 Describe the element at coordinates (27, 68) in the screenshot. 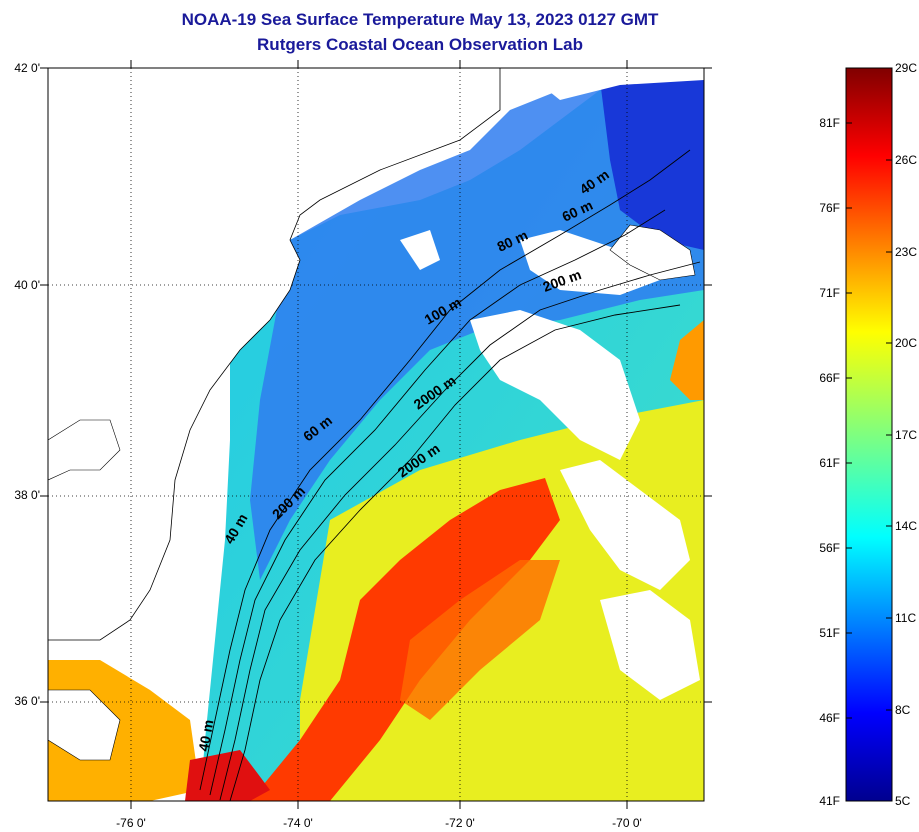

I see `lat-label-42: 42 0'` at that location.